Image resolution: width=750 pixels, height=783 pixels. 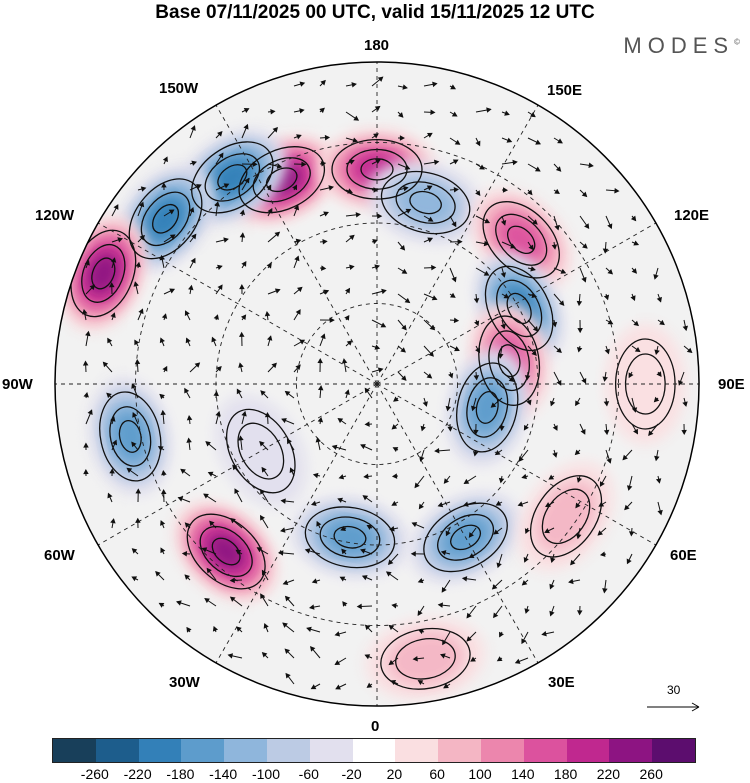 I want to click on meridian-line, so click(x=516, y=464).